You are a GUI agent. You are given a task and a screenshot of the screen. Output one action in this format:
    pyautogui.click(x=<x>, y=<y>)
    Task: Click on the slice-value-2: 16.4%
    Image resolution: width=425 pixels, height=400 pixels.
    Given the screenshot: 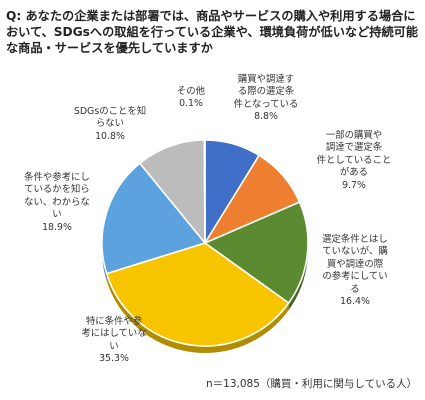 What is the action you would take?
    pyautogui.click(x=355, y=302)
    